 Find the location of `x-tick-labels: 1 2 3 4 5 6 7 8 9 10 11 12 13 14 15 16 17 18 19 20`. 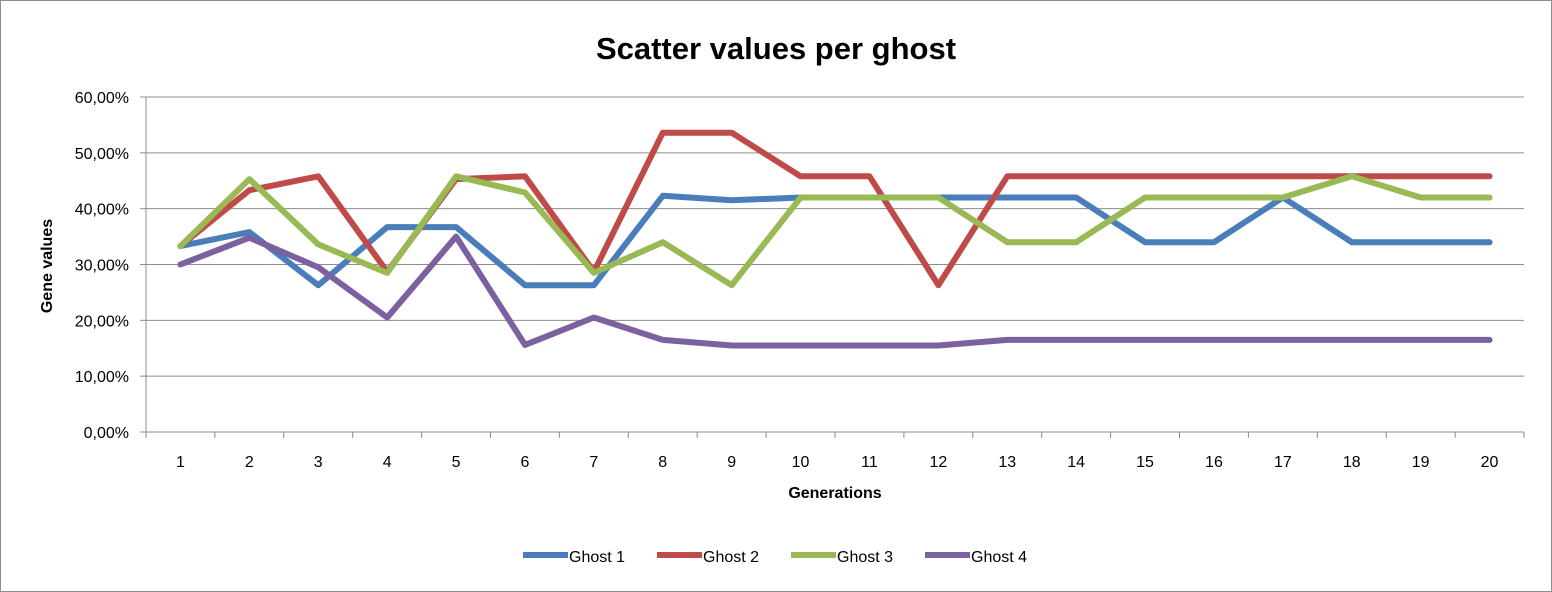

x-tick-labels: 1 2 3 4 5 6 7 8 9 10 11 12 13 14 15 16 17 18 19 20 is located at coordinates (837, 462).